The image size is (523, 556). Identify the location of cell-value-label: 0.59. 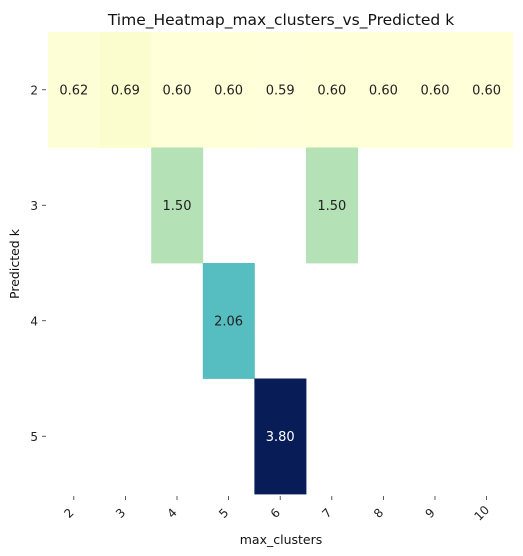
(280, 90).